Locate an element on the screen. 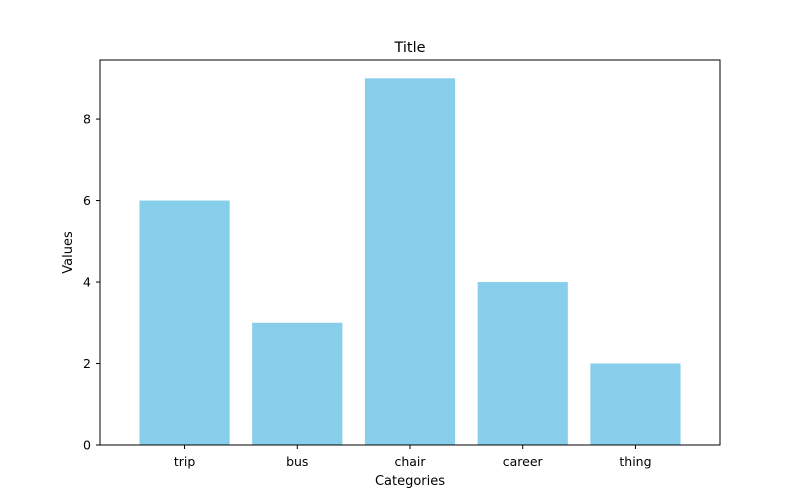 The height and width of the screenshot is (500, 800). x-tick-label: trip is located at coordinates (185, 461).